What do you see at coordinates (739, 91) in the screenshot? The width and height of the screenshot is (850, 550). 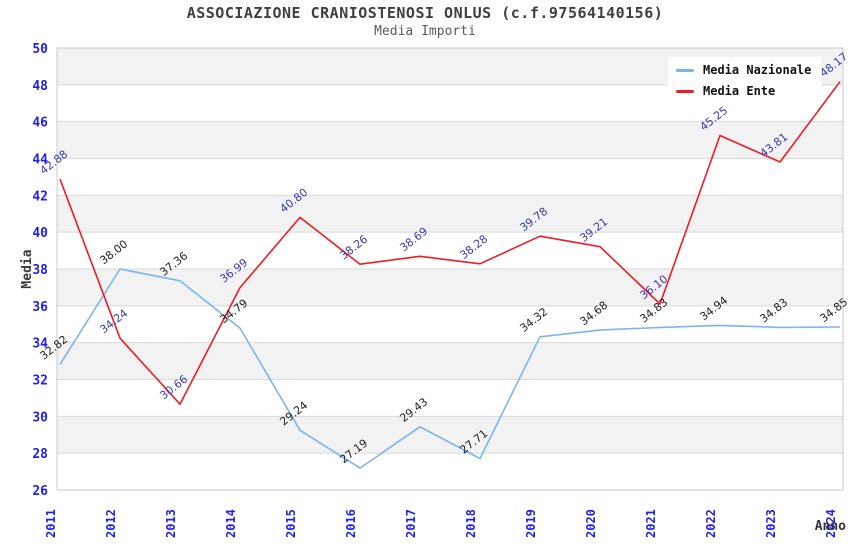 I see `legend-label: Media Ente` at bounding box center [739, 91].